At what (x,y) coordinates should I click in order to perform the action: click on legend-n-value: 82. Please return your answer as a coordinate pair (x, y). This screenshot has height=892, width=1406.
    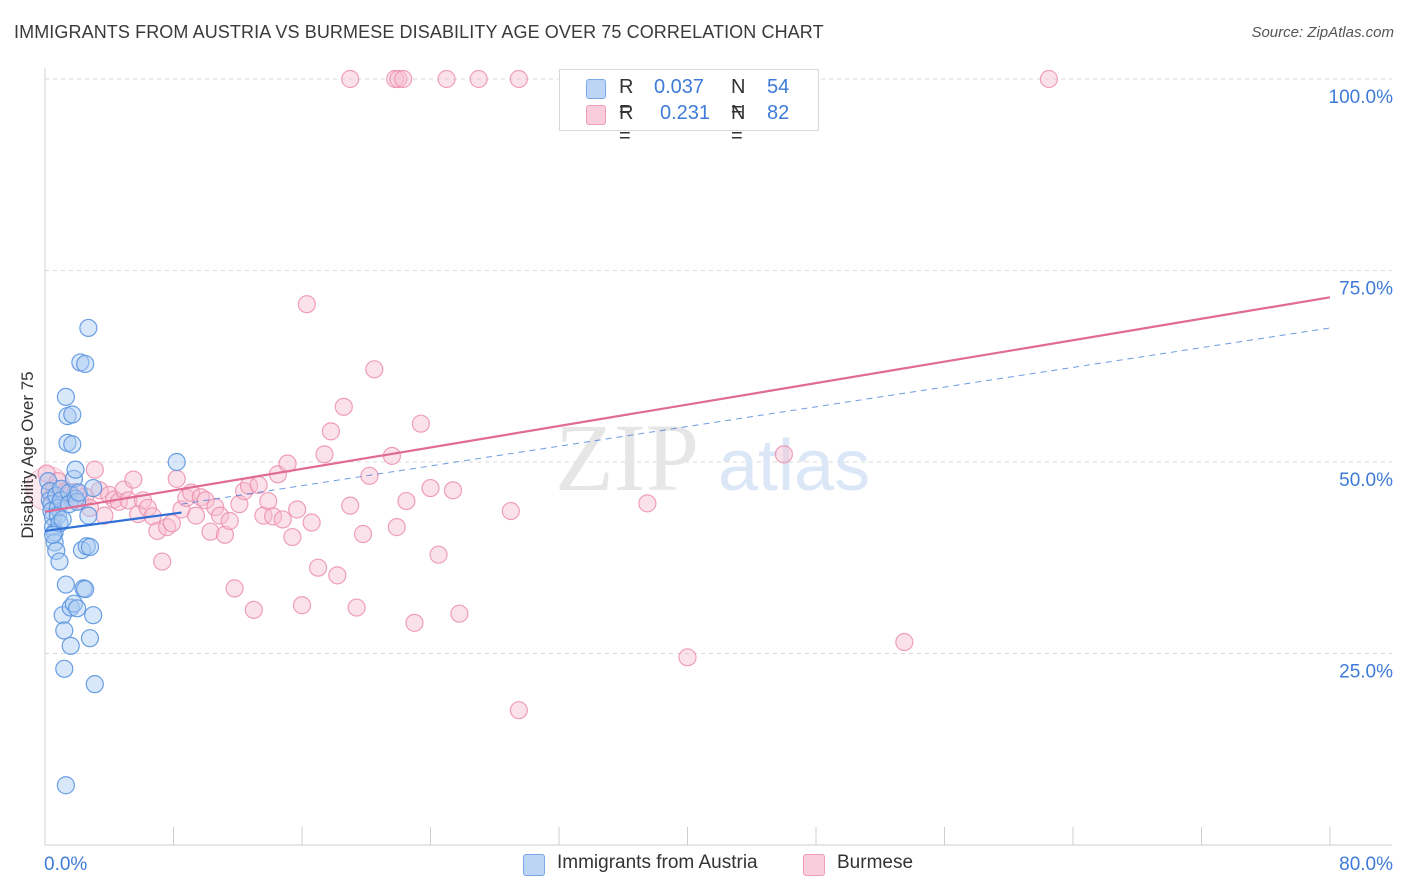
    Looking at the image, I should click on (778, 113).